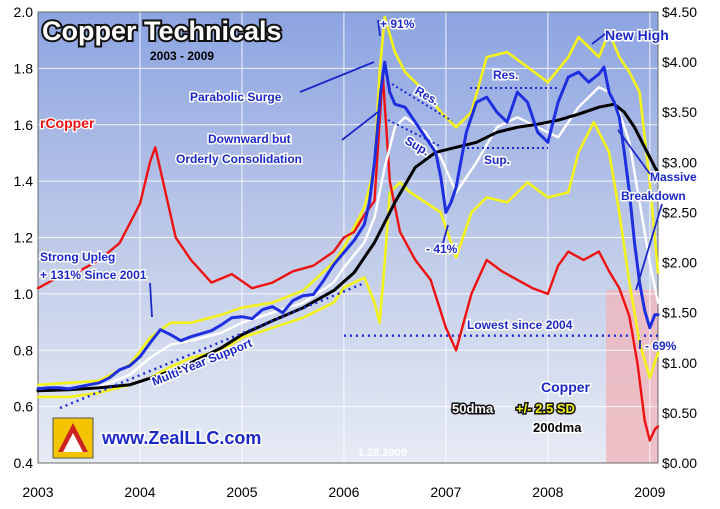 The width and height of the screenshot is (720, 509). I want to click on right-tick-label: $3.50, so click(679, 112).